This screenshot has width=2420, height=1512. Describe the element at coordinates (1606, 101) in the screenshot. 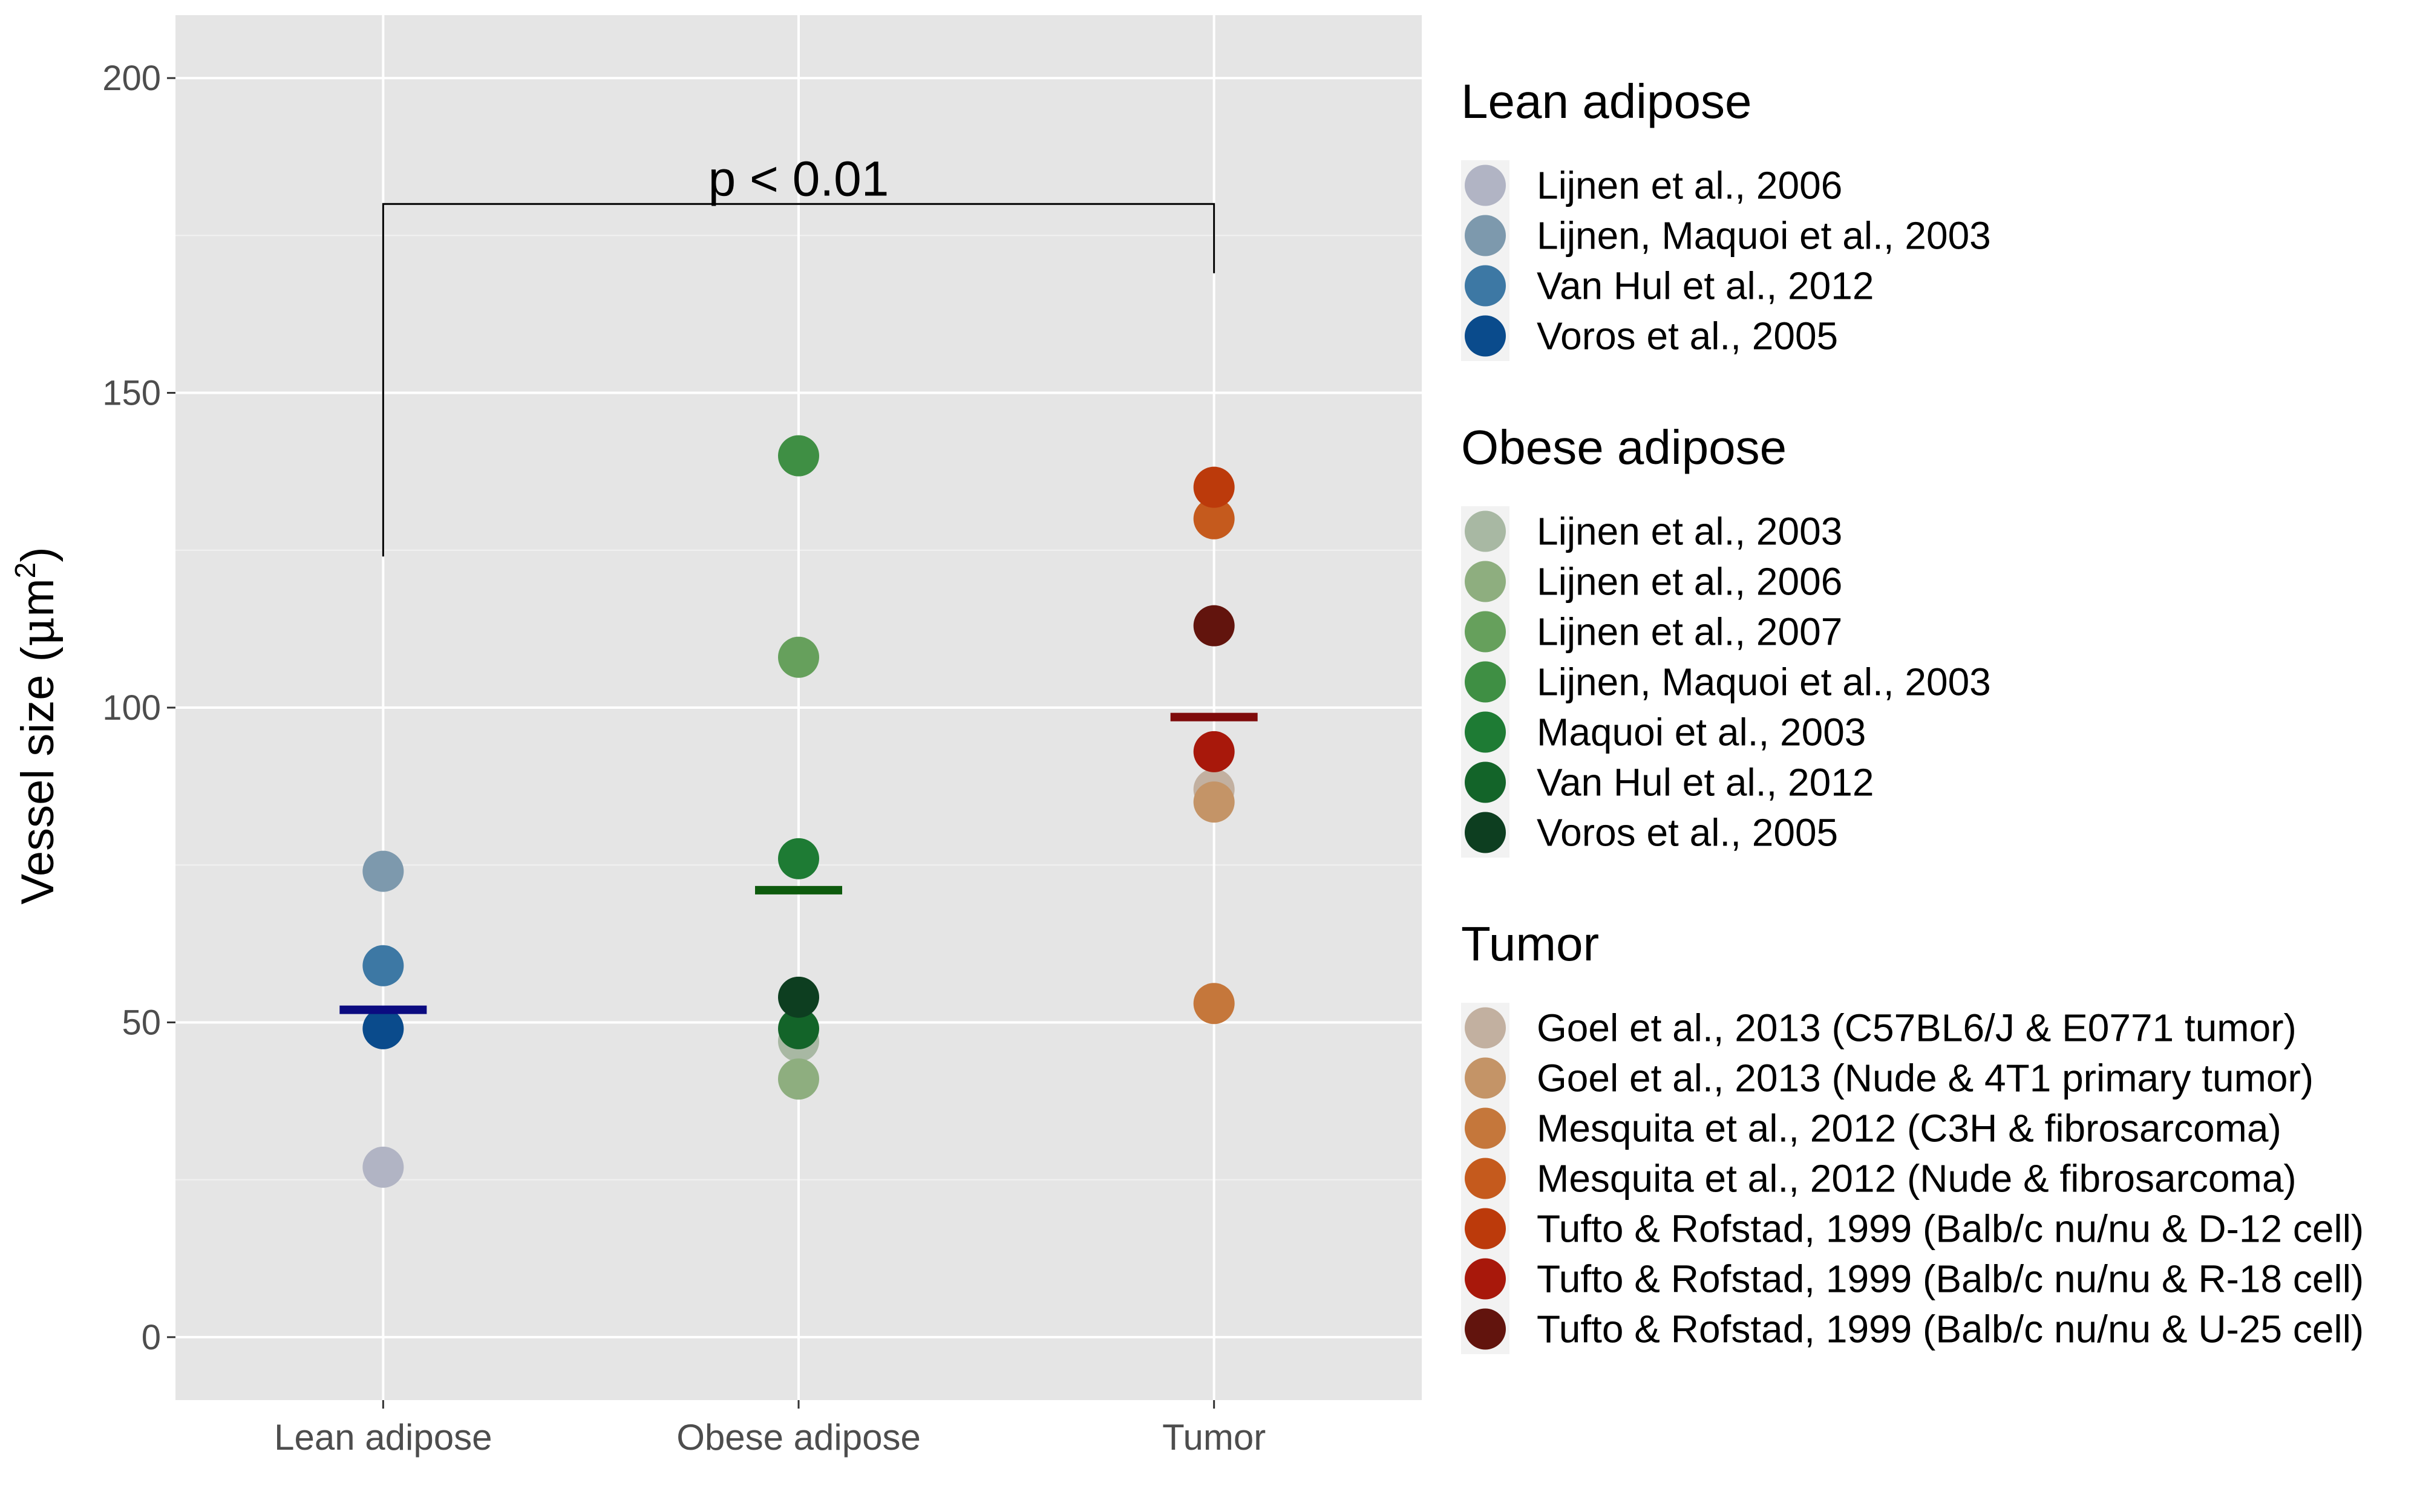

I see `legend-title: Lean adipose` at that location.